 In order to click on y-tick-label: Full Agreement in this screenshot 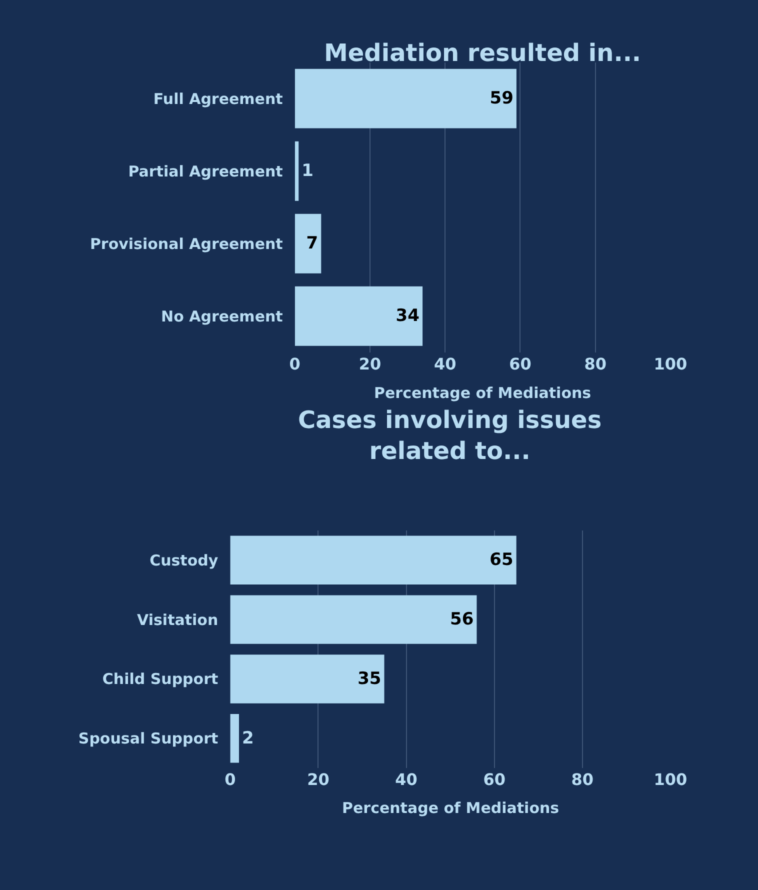, I will do `click(218, 99)`.